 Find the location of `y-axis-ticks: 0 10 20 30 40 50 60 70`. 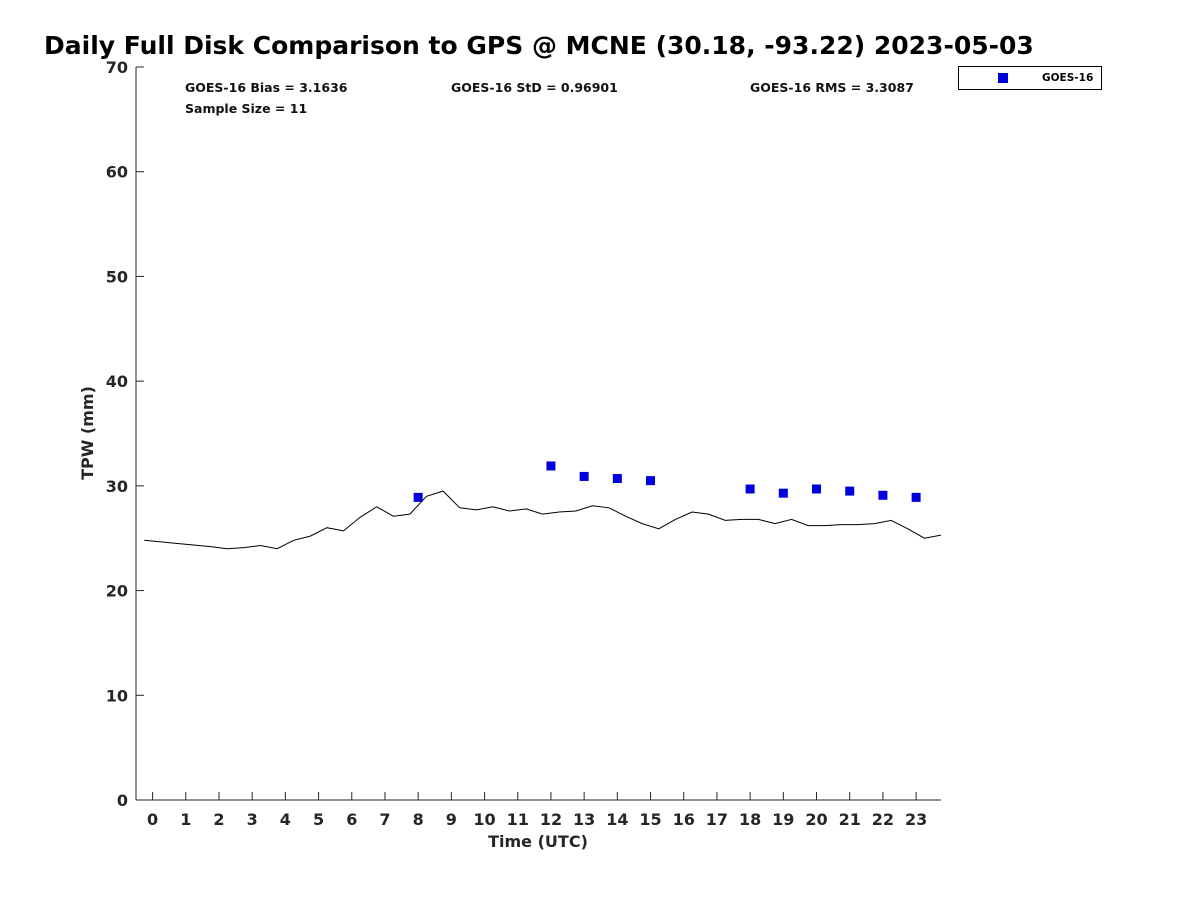

y-axis-ticks: 0 10 20 30 40 50 60 70 is located at coordinates (125, 434).